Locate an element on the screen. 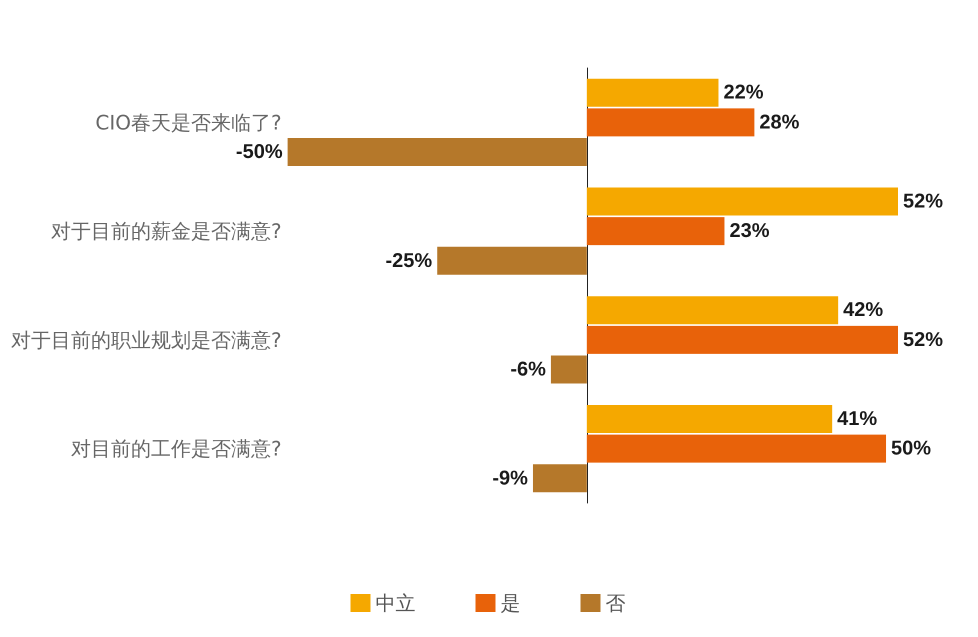 This screenshot has width=978, height=637. y-tick-label: 对目前的工作是否满意? is located at coordinates (176, 448).